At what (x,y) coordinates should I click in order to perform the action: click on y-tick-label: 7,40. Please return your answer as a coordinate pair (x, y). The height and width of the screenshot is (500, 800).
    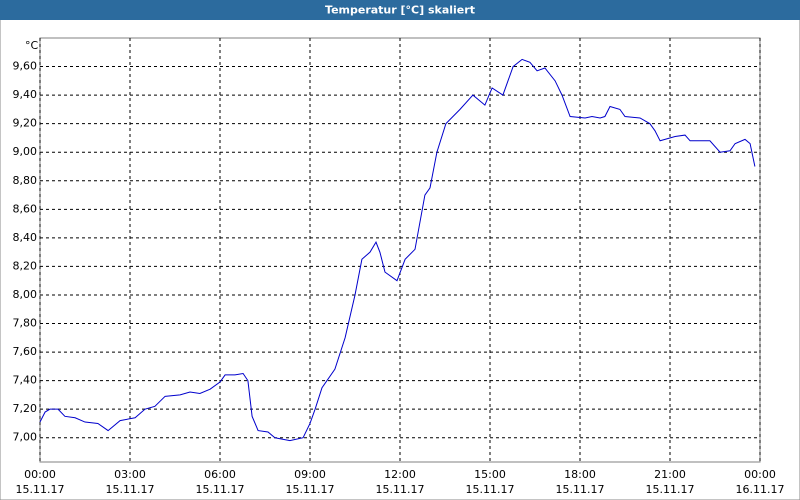
    Looking at the image, I should click on (25, 380).